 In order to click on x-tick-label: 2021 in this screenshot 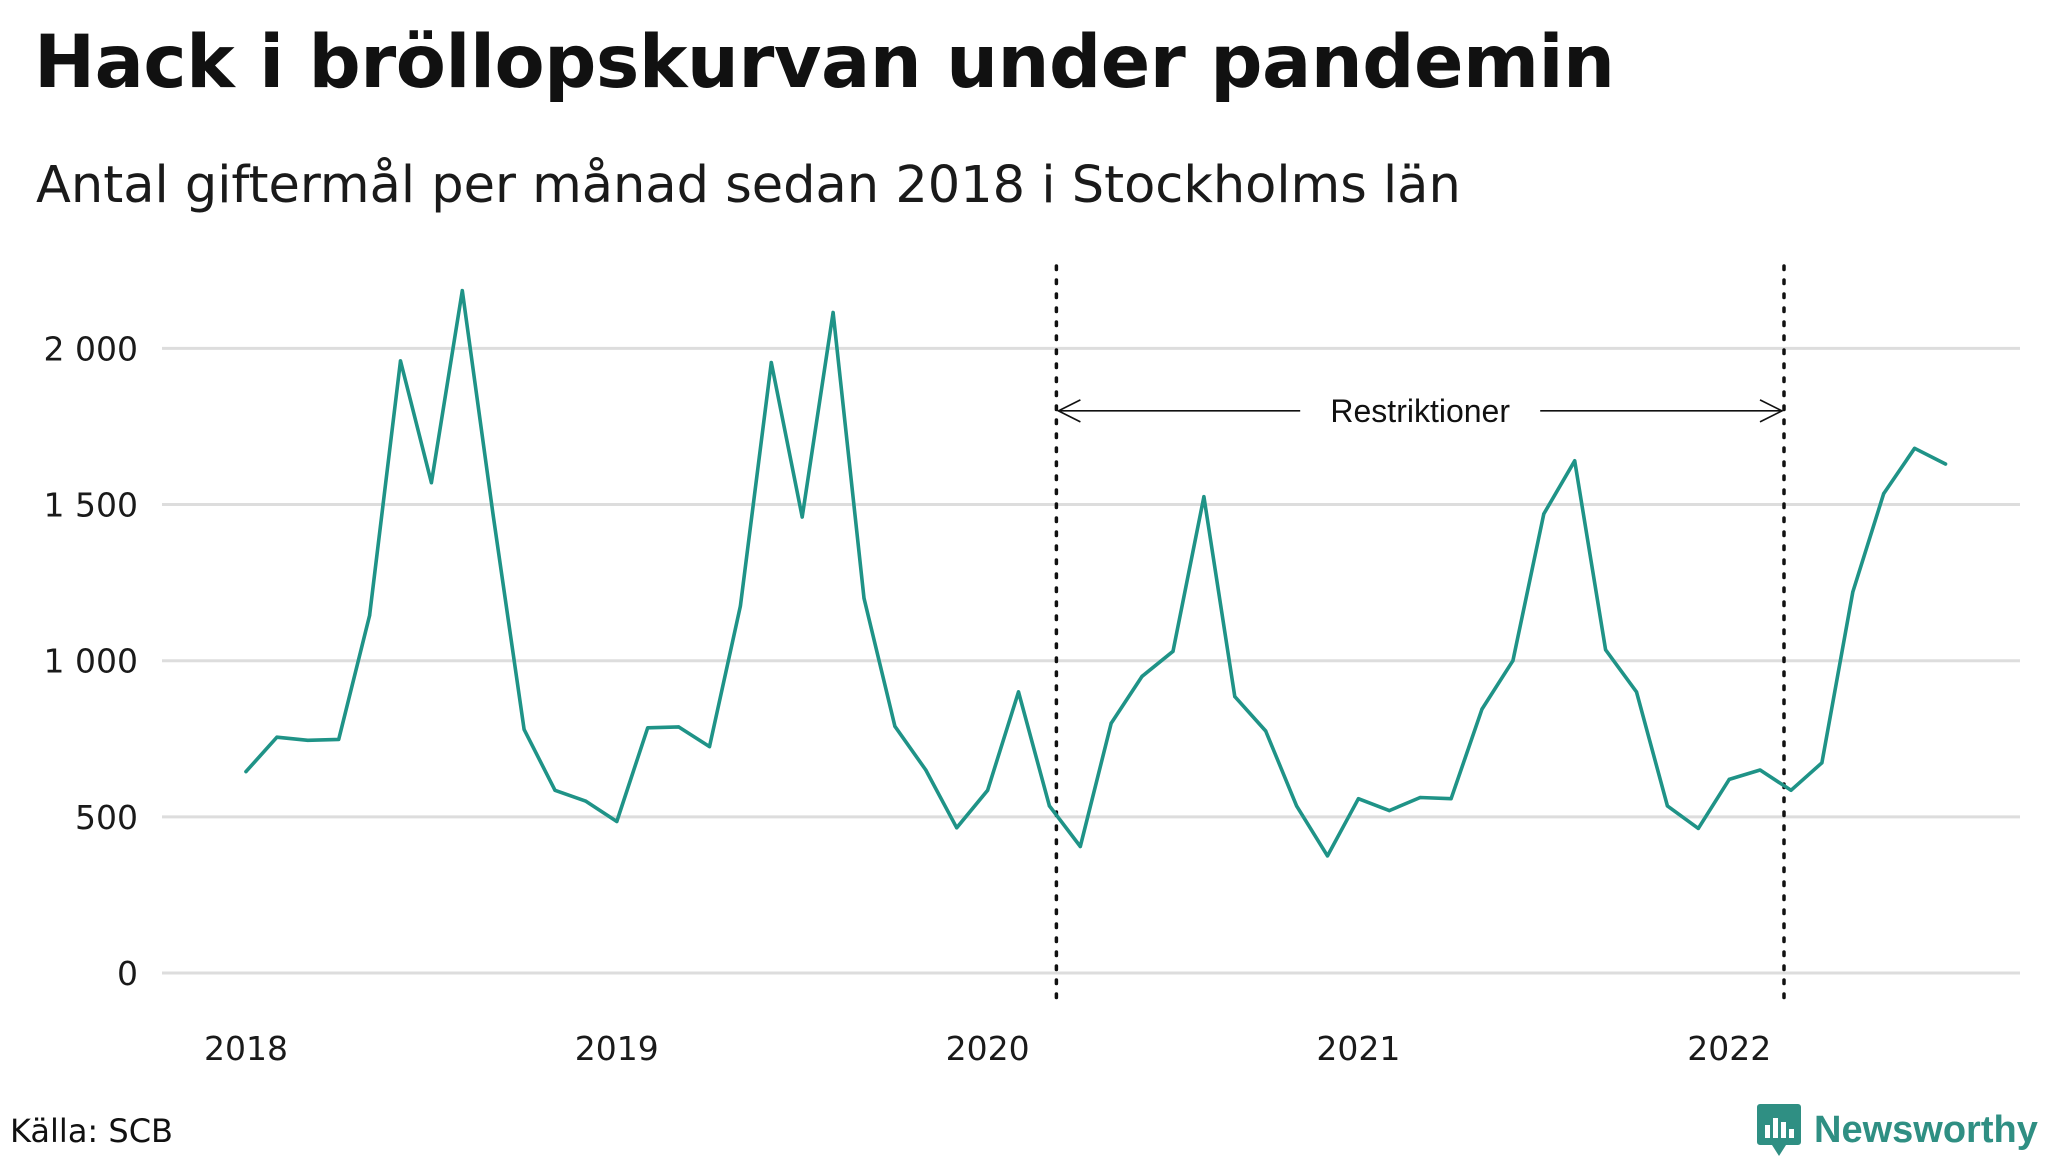, I will do `click(1358, 1048)`.